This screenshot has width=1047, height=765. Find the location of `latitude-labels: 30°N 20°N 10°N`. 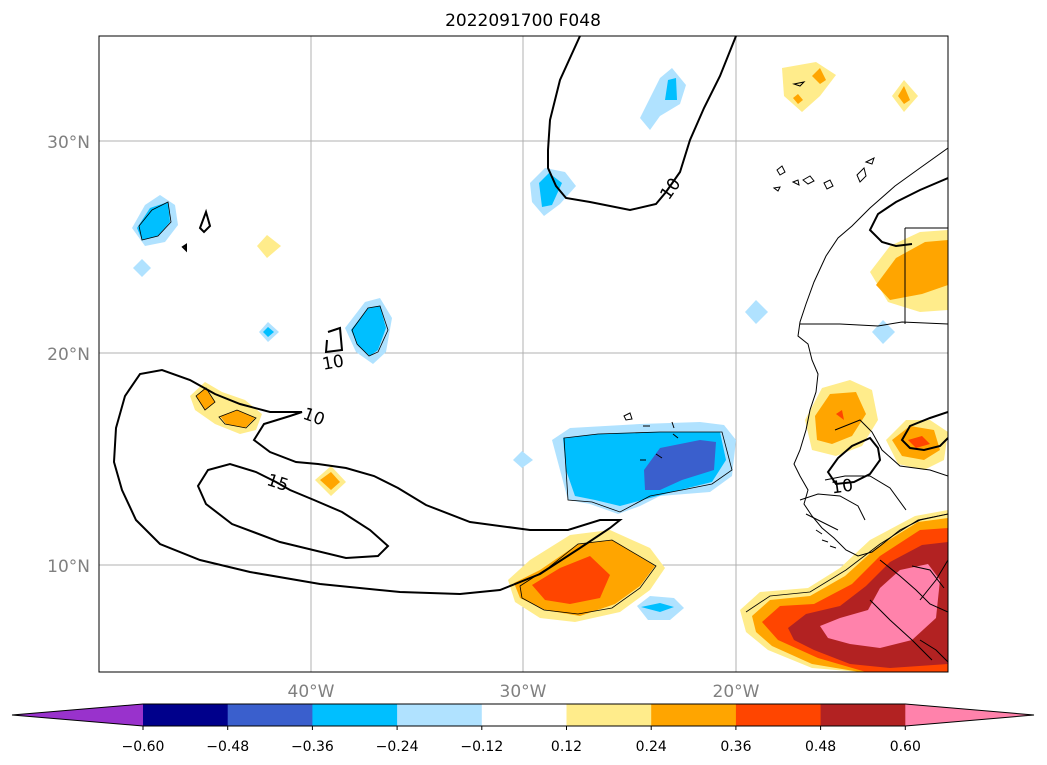

latitude-labels: 30°N 20°N 10°N is located at coordinates (68, 355).